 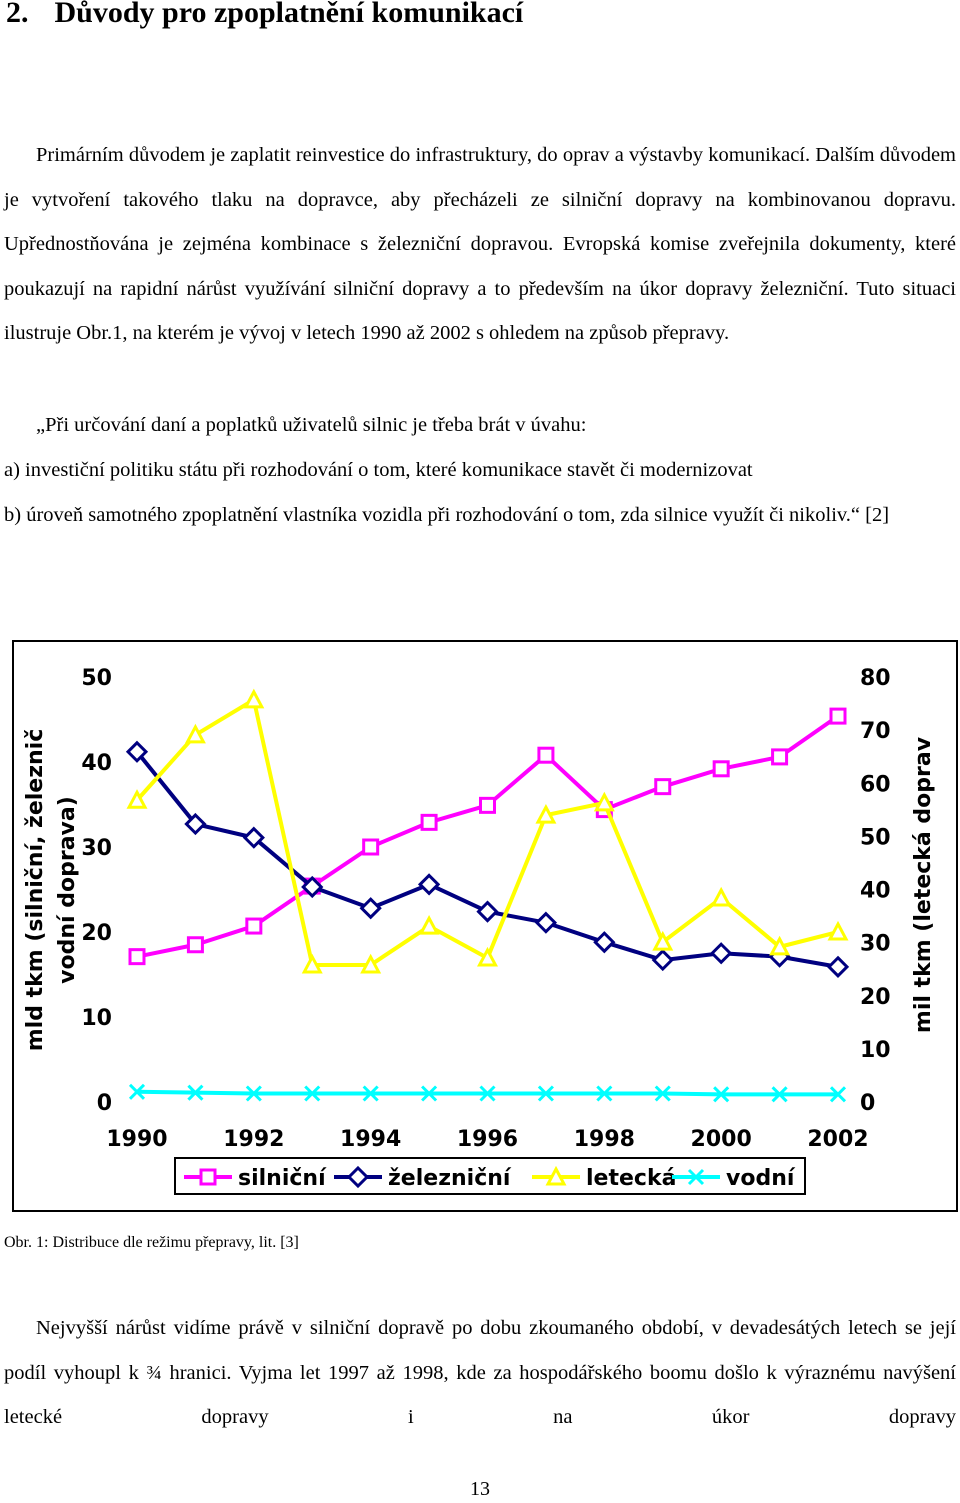 What do you see at coordinates (875, 678) in the screenshot?
I see `y2-tick-label: 80` at bounding box center [875, 678].